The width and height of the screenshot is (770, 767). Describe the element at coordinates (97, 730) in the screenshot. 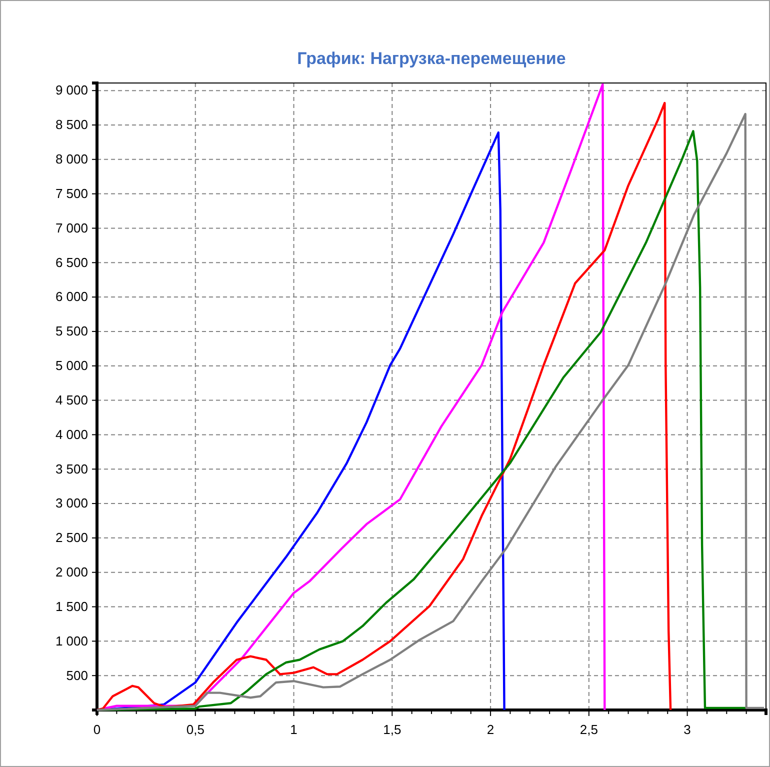

I see `x-tick-label: 0` at that location.